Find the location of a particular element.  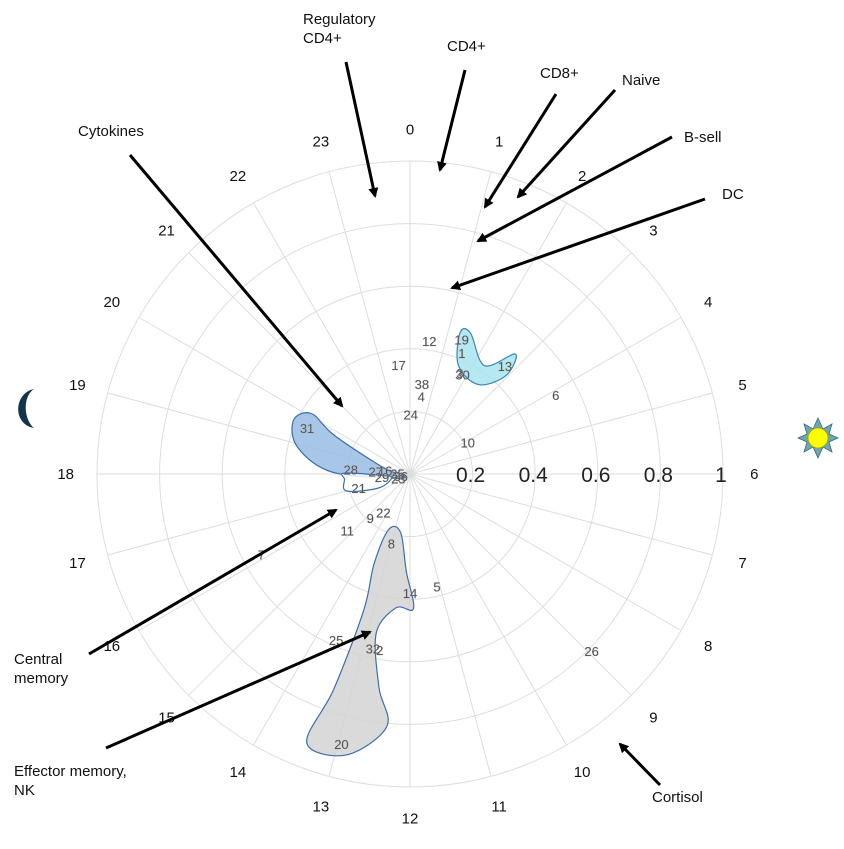

data-point-label: 23 is located at coordinates (398, 478).